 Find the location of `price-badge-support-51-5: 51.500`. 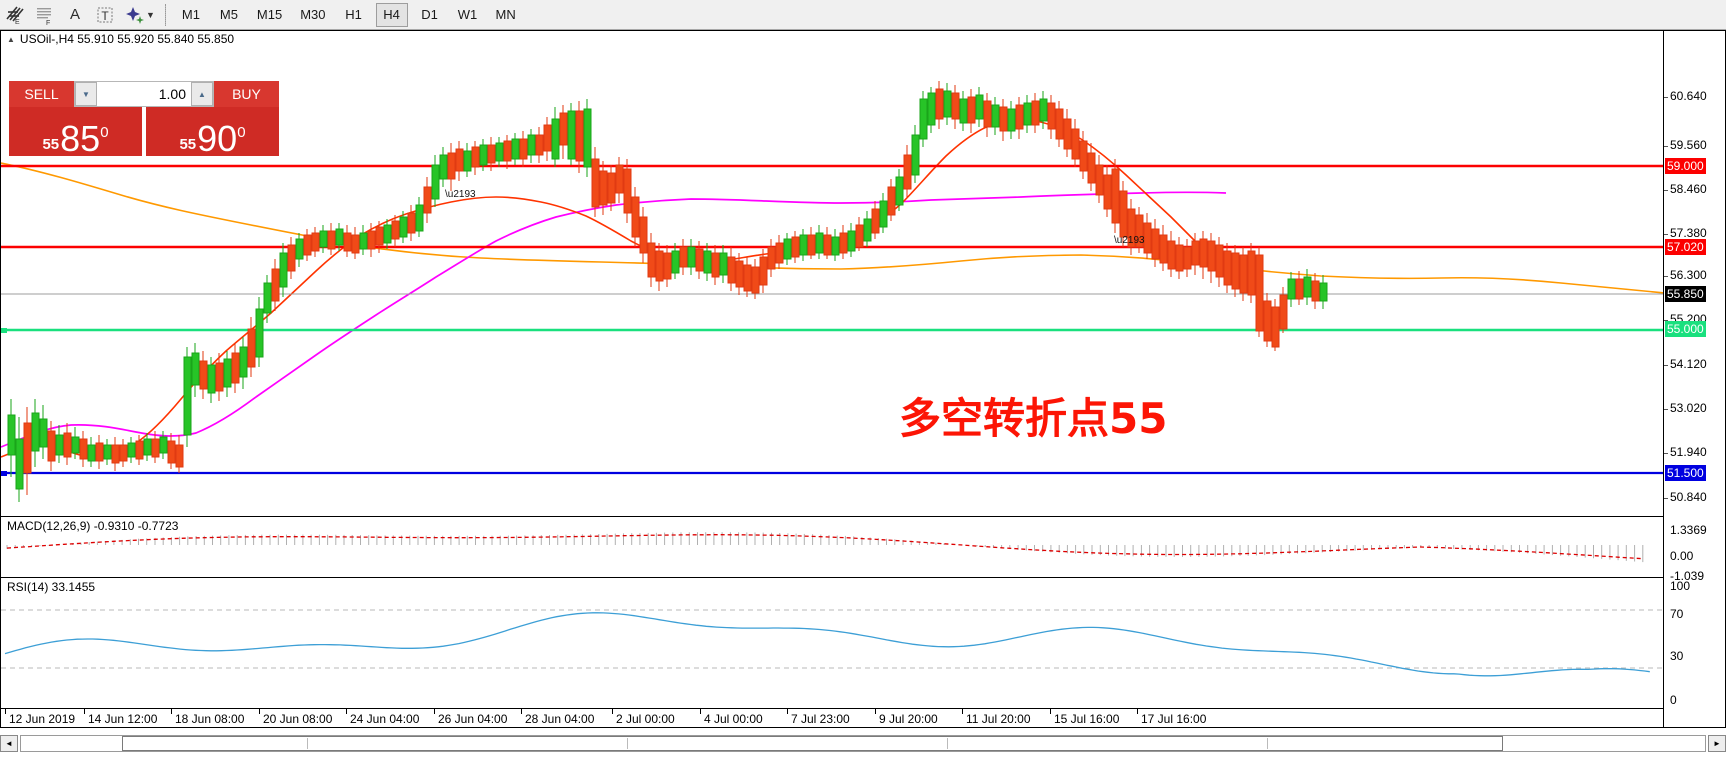

price-badge-support-51-5: 51.500 is located at coordinates (1685, 473).